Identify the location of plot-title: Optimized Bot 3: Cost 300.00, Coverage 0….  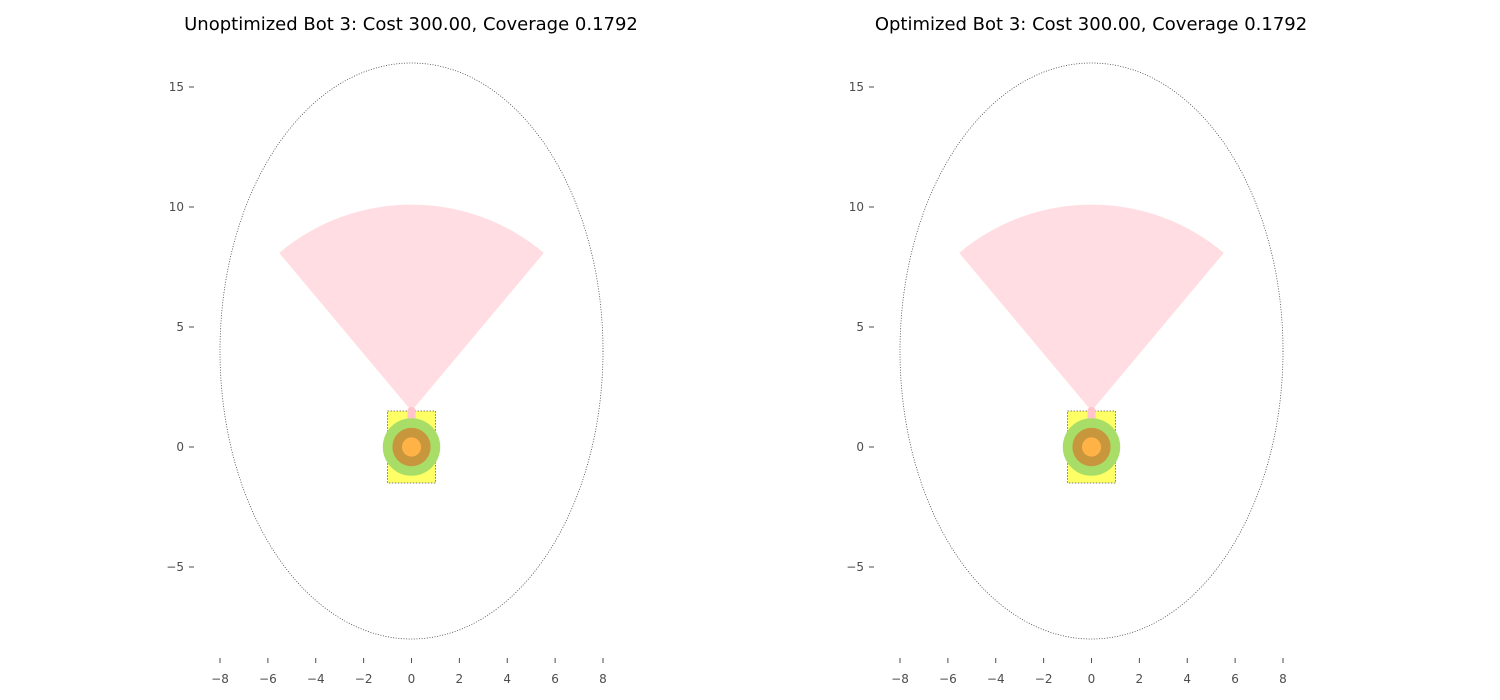
(1091, 24).